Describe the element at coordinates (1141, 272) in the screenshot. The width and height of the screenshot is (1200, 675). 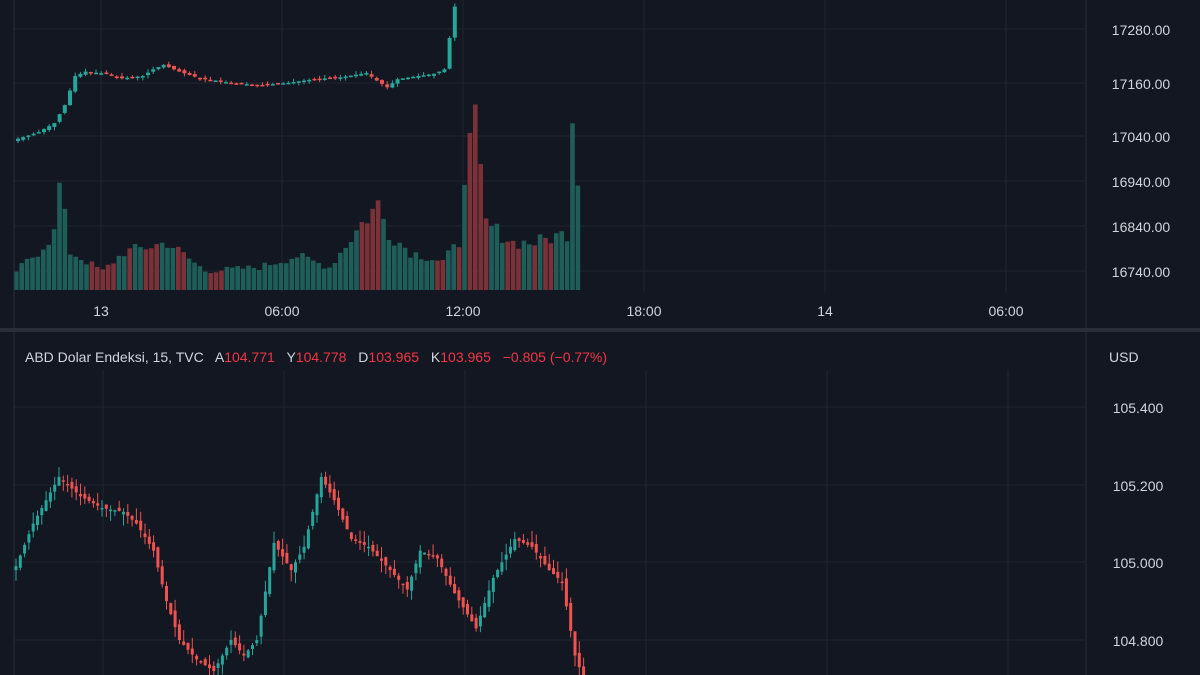
I see `top-price-tick: 16740.00` at that location.